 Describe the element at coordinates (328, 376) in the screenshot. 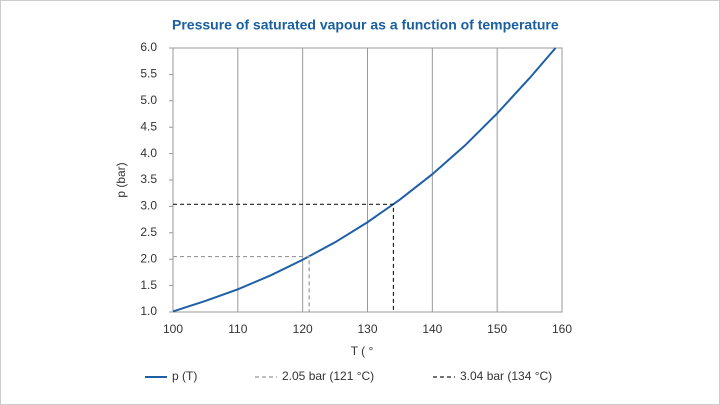

I see `legend-label: 2.05 bar (121 °C)` at that location.